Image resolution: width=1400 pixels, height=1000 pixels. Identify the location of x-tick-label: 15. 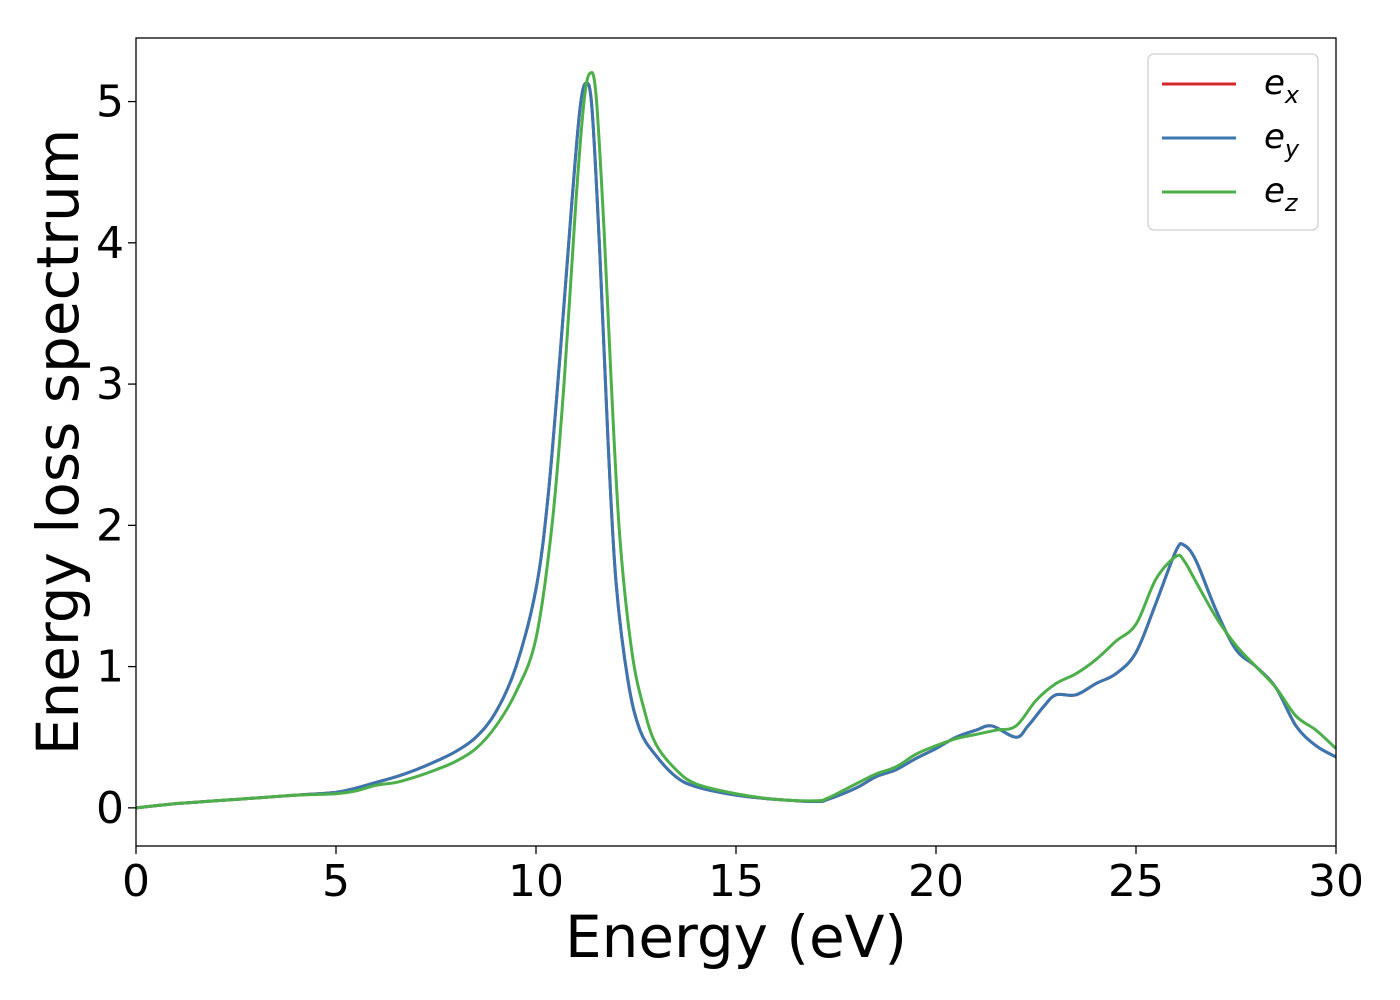
(736, 881).